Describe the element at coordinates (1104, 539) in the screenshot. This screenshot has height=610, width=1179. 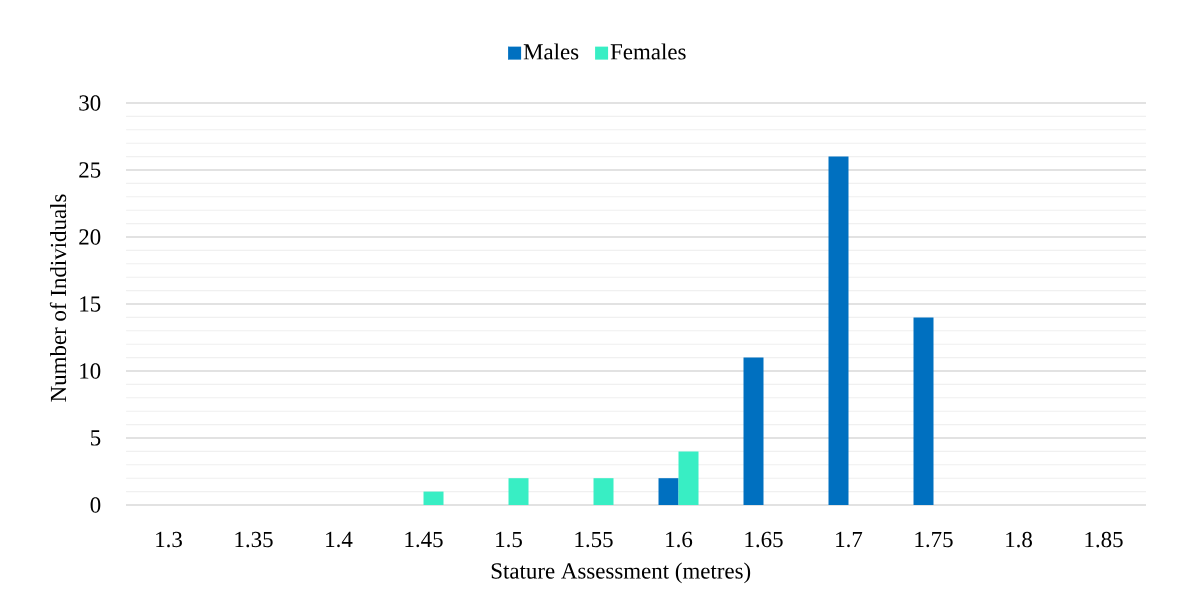
I see `x-tick-label: 1.85` at that location.